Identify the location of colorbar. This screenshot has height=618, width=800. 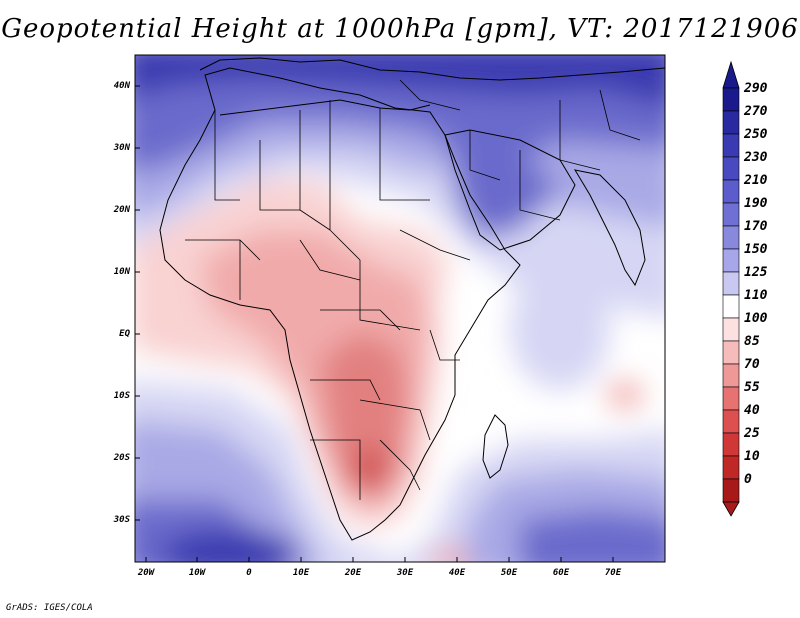
(731, 288).